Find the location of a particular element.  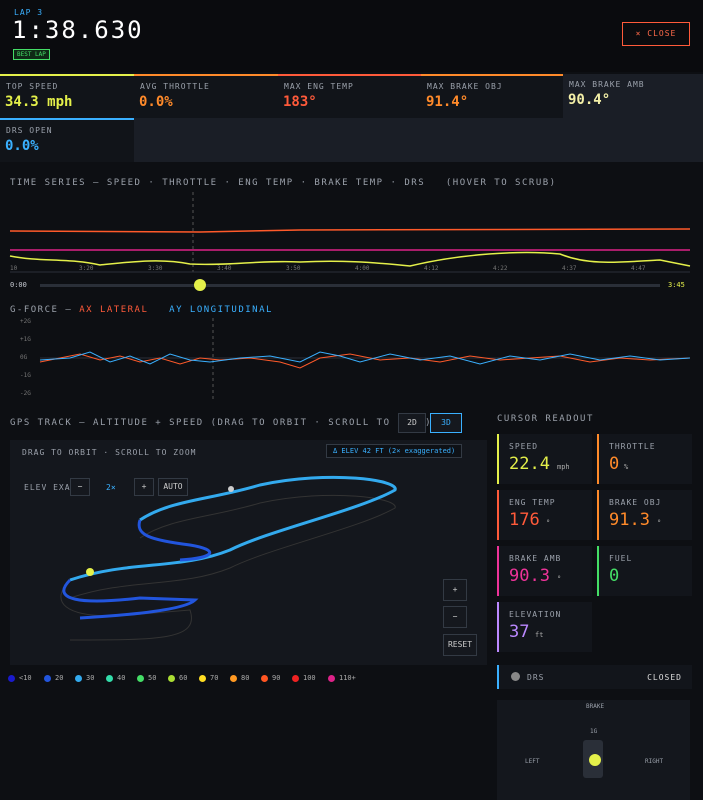

lap: LAP 3 is located at coordinates (29, 12).